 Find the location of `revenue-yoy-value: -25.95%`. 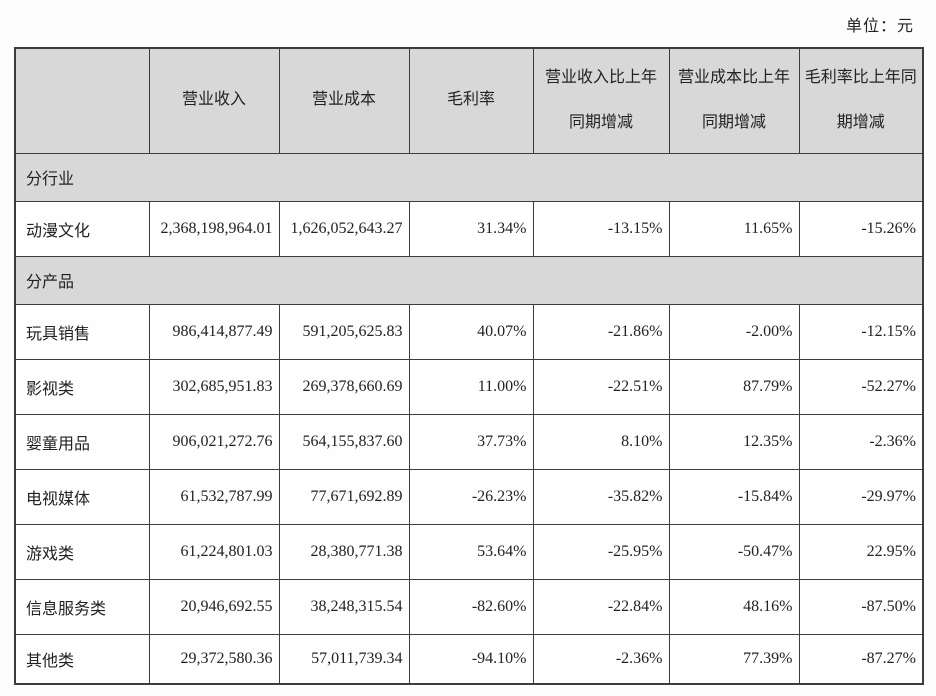

revenue-yoy-value: -25.95% is located at coordinates (601, 551).